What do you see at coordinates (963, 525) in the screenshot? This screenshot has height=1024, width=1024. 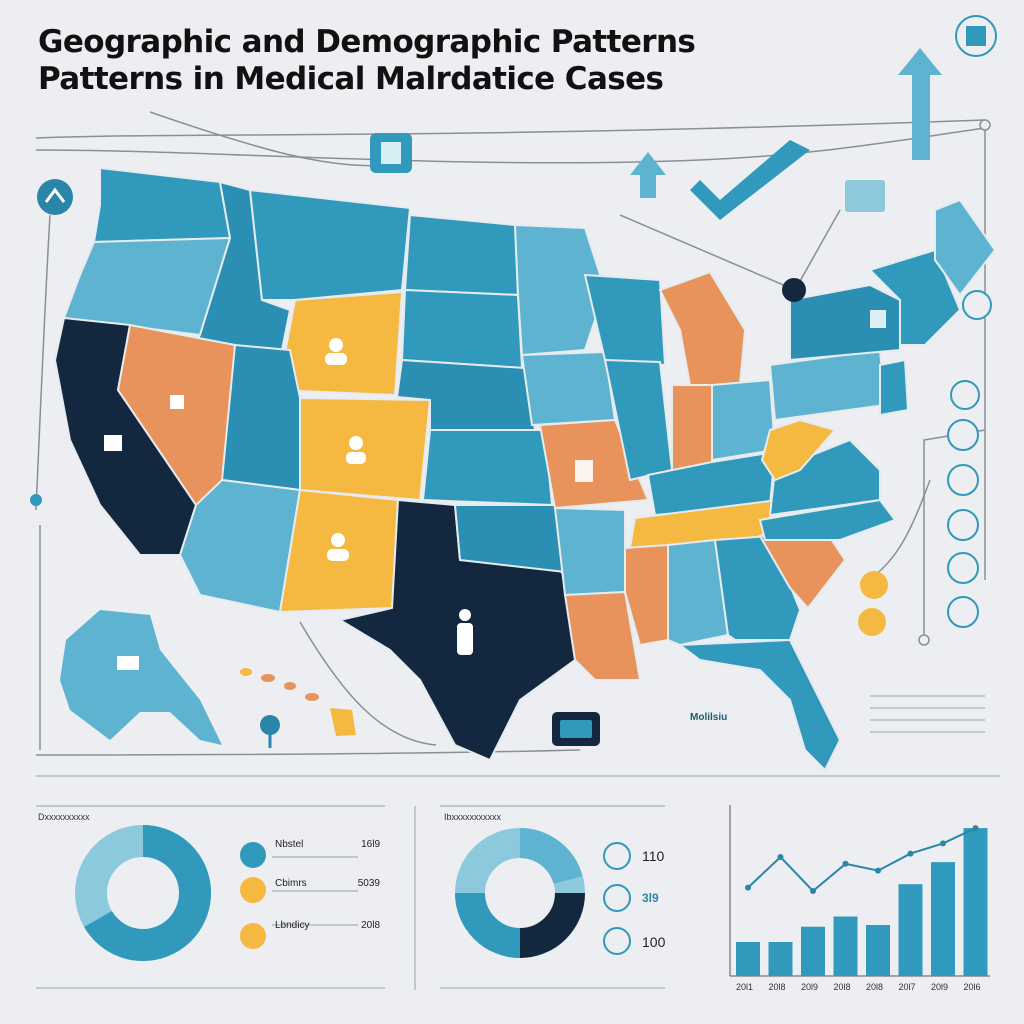 I see `briefcase-icon` at bounding box center [963, 525].